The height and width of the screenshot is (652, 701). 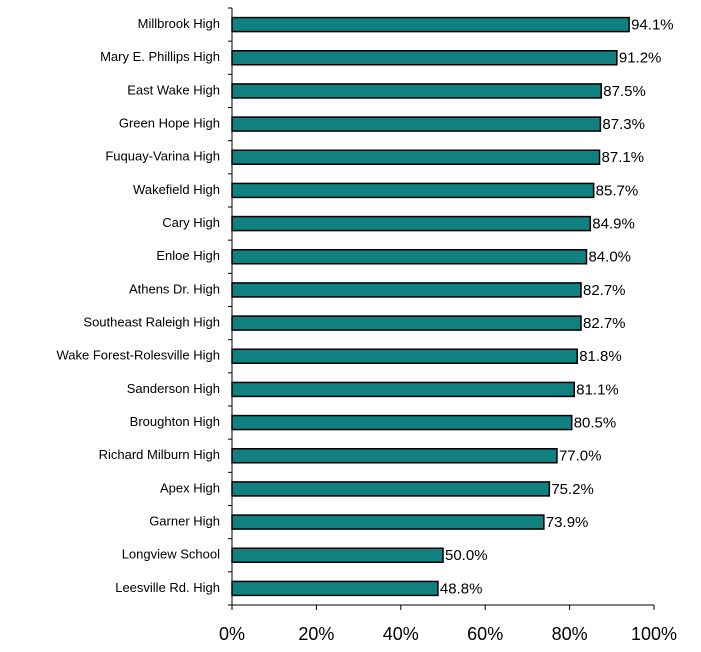 What do you see at coordinates (174, 288) in the screenshot?
I see `category-label: Athens Dr. High` at bounding box center [174, 288].